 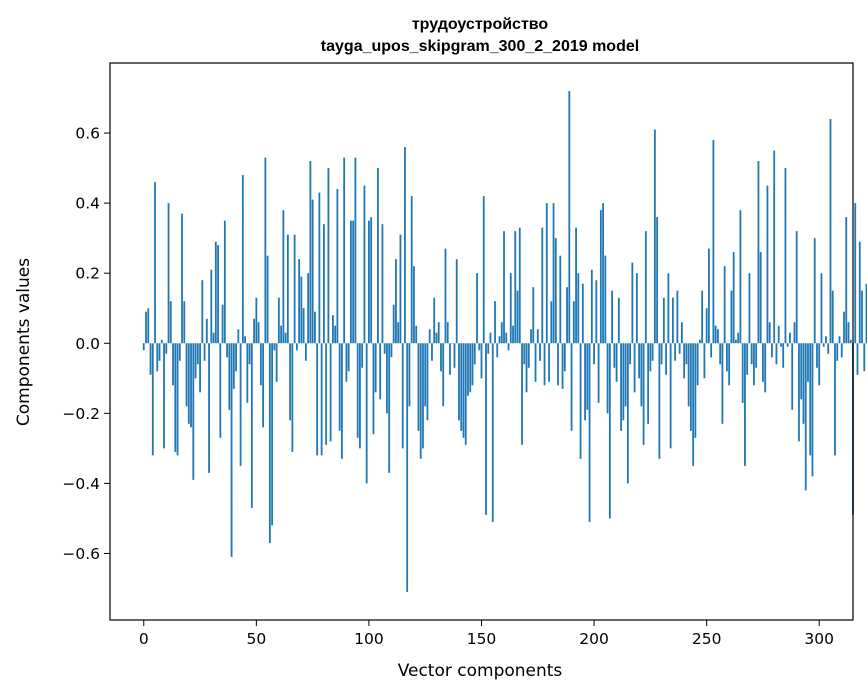 I want to click on x-tick-label: 150, so click(x=482, y=639).